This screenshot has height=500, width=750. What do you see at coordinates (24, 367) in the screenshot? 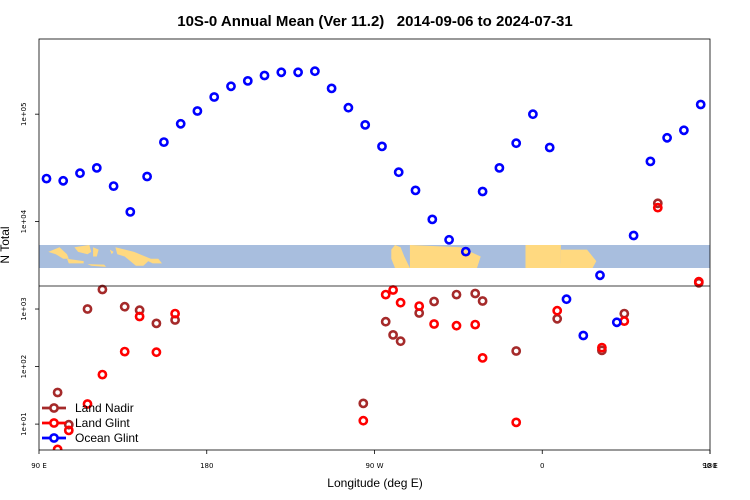
I see `y-tick-label: 1e+02` at bounding box center [24, 367].